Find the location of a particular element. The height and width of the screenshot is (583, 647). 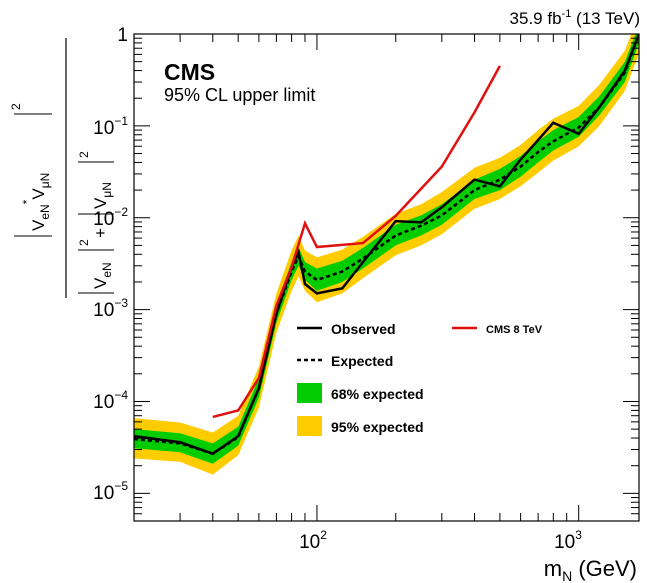

y-tick-label-1e-3: 10⁻³ is located at coordinates (110, 308).